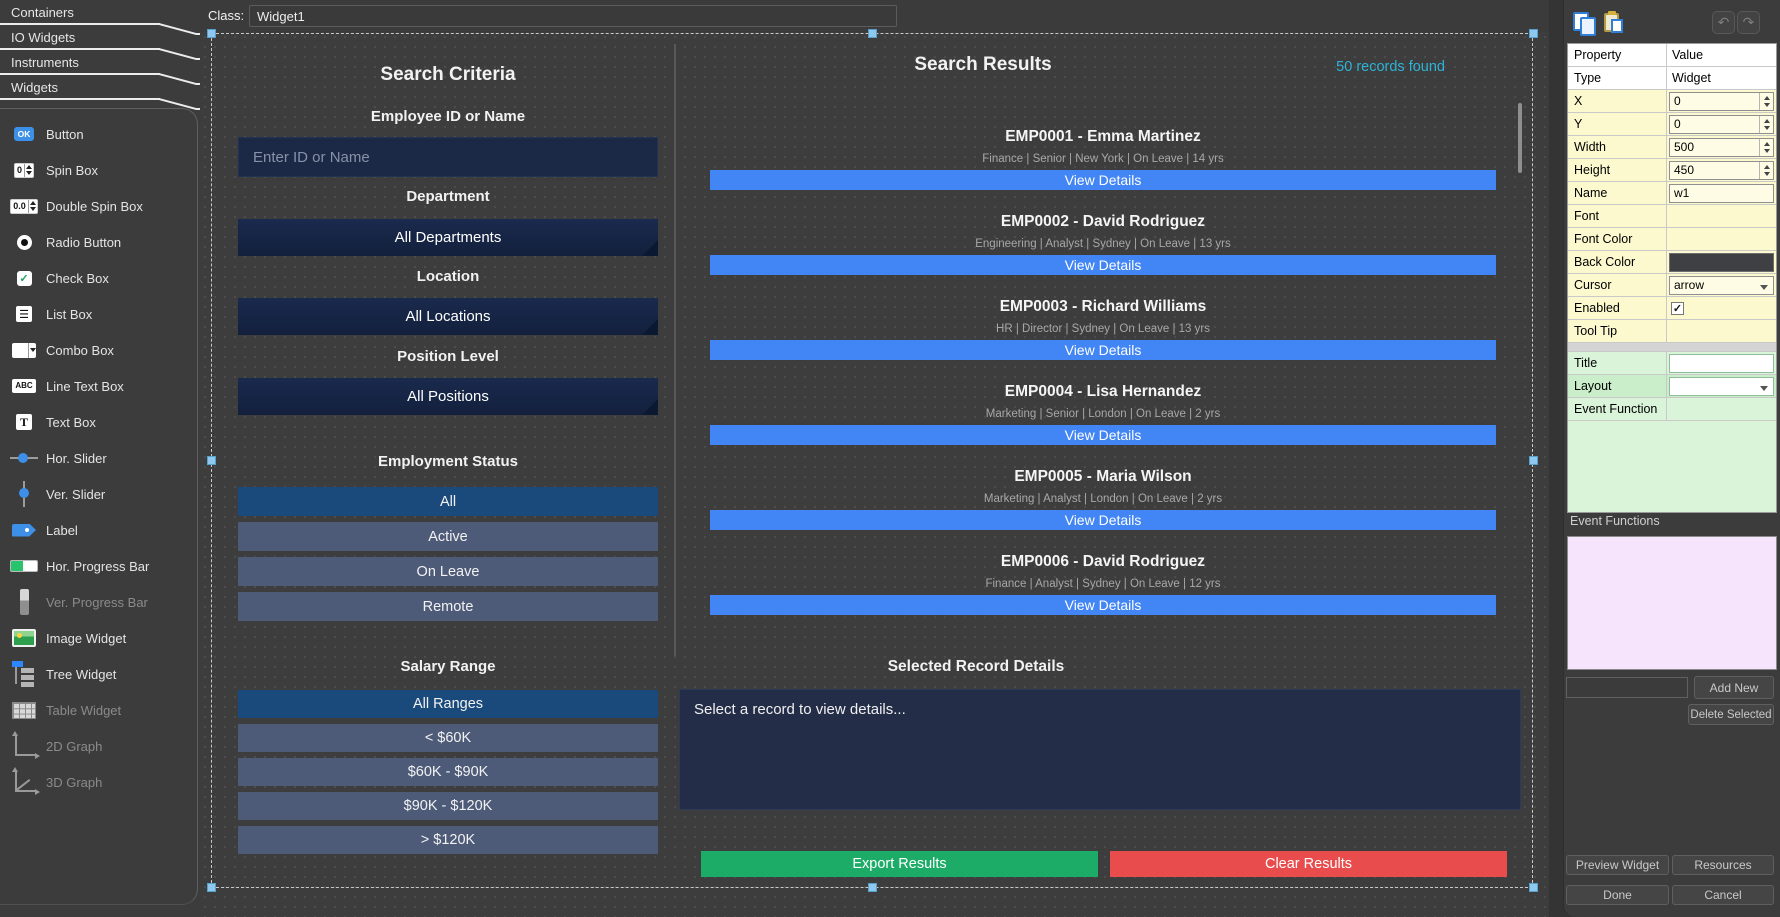 This screenshot has height=917, width=1780. I want to click on title-input, so click(1721, 363).